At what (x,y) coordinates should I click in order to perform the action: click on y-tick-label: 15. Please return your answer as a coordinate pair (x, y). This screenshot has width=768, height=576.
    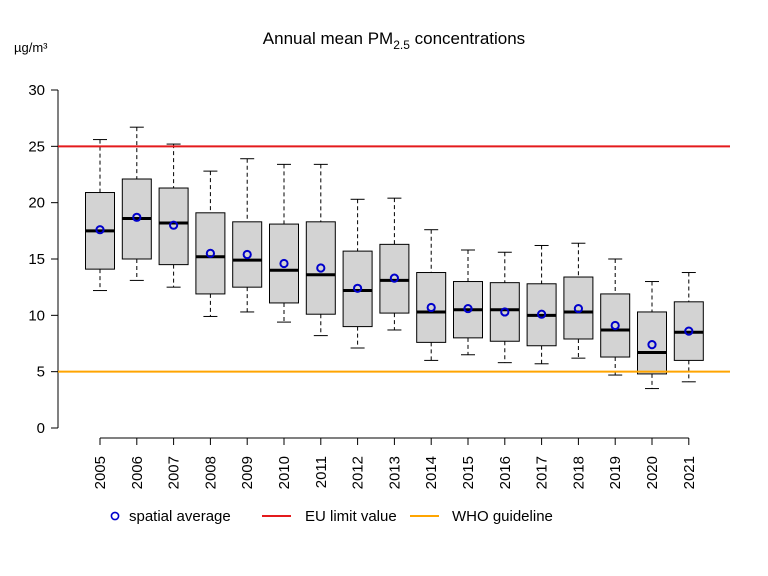
    Looking at the image, I should click on (36, 259).